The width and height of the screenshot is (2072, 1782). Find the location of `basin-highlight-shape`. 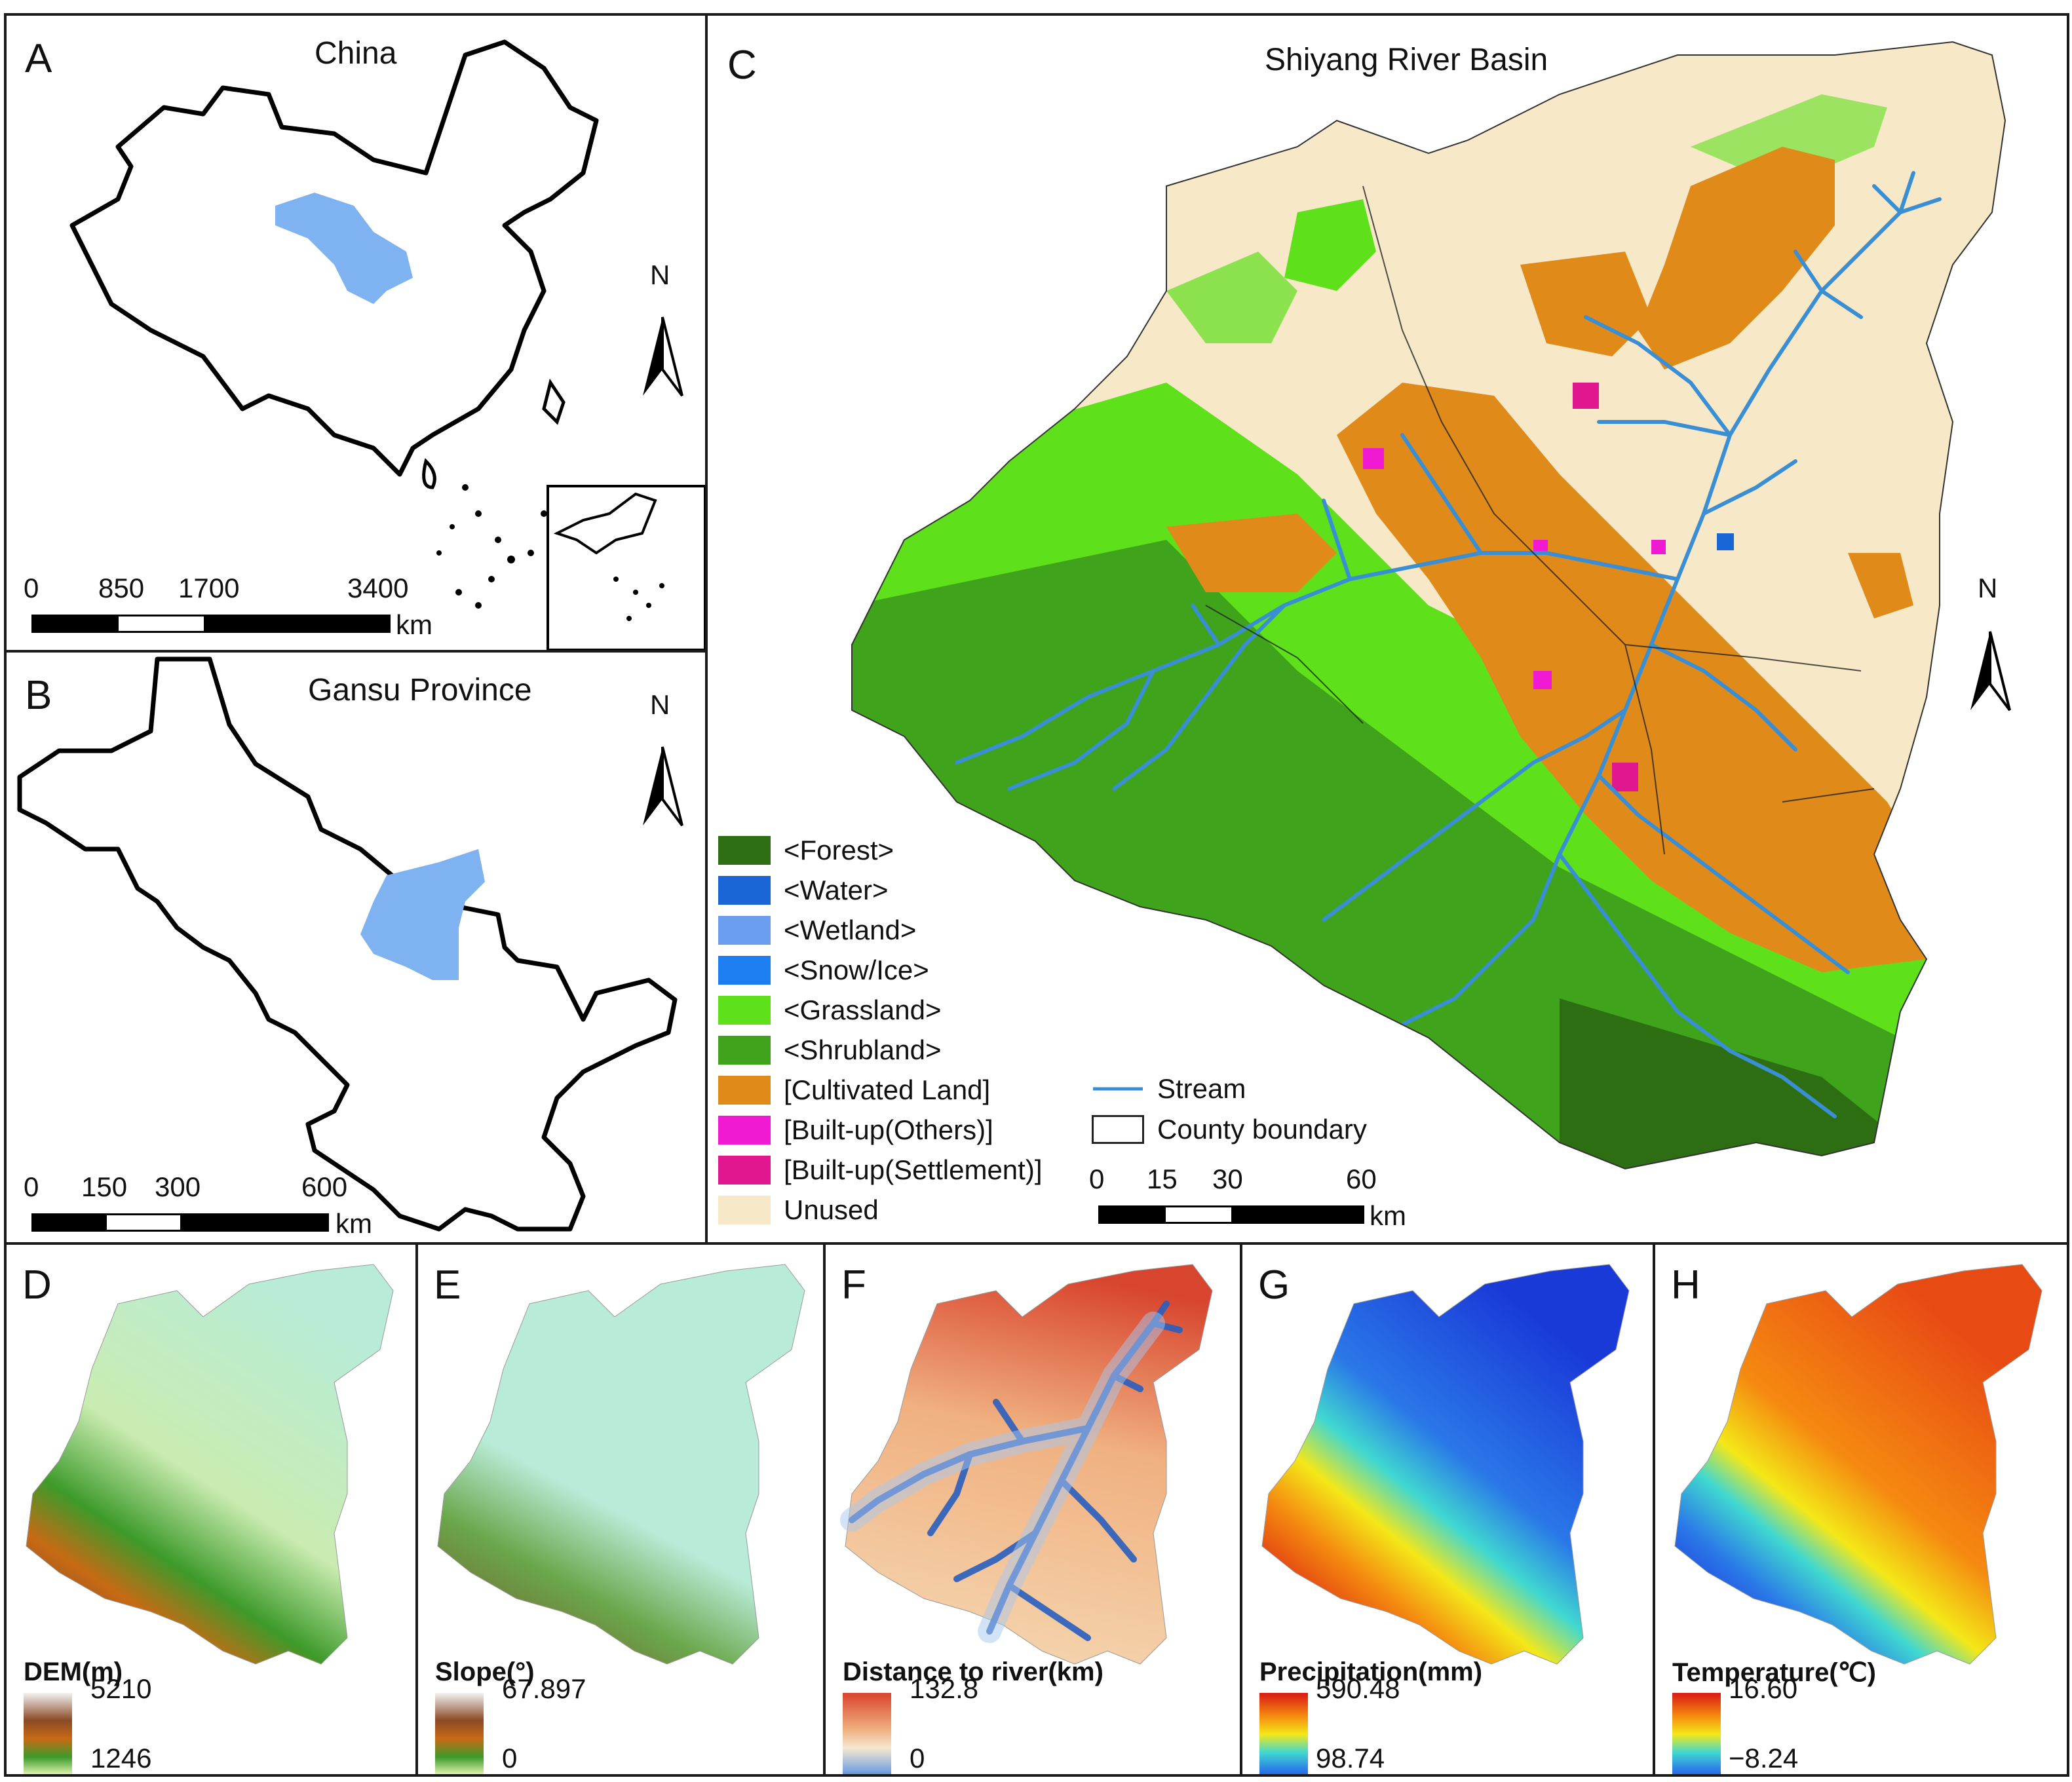

basin-highlight-shape is located at coordinates (422, 914).